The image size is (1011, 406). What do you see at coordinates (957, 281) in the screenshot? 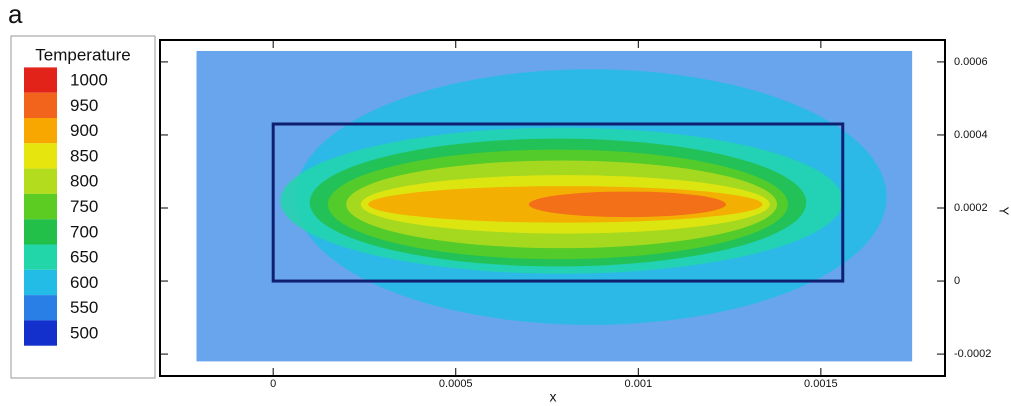
I see `y-tick-label: 0` at bounding box center [957, 281].